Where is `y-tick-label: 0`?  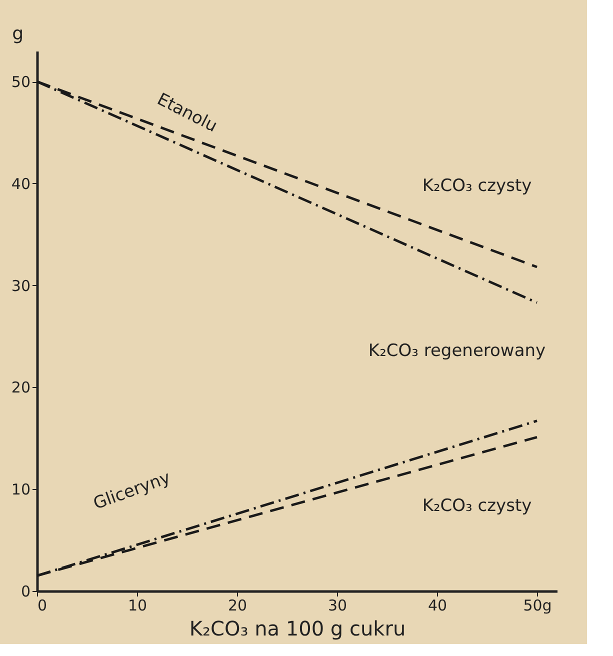 y-tick-label: 0 is located at coordinates (25, 591).